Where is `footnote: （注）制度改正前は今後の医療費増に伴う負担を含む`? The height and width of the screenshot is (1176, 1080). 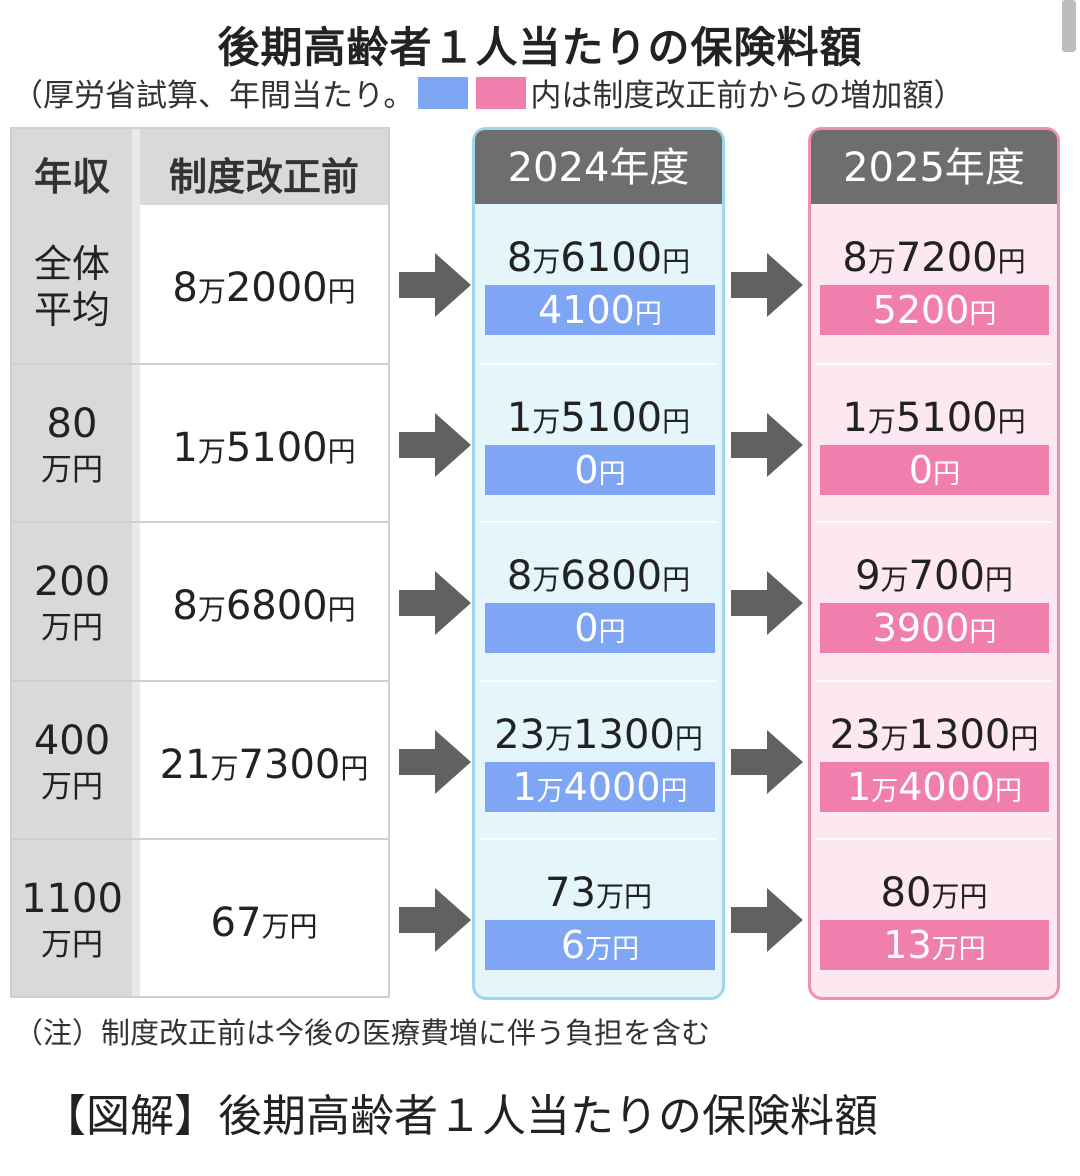
footnote: （注）制度改正前は今後の医療費増に伴う負担を含む is located at coordinates (362, 1033).